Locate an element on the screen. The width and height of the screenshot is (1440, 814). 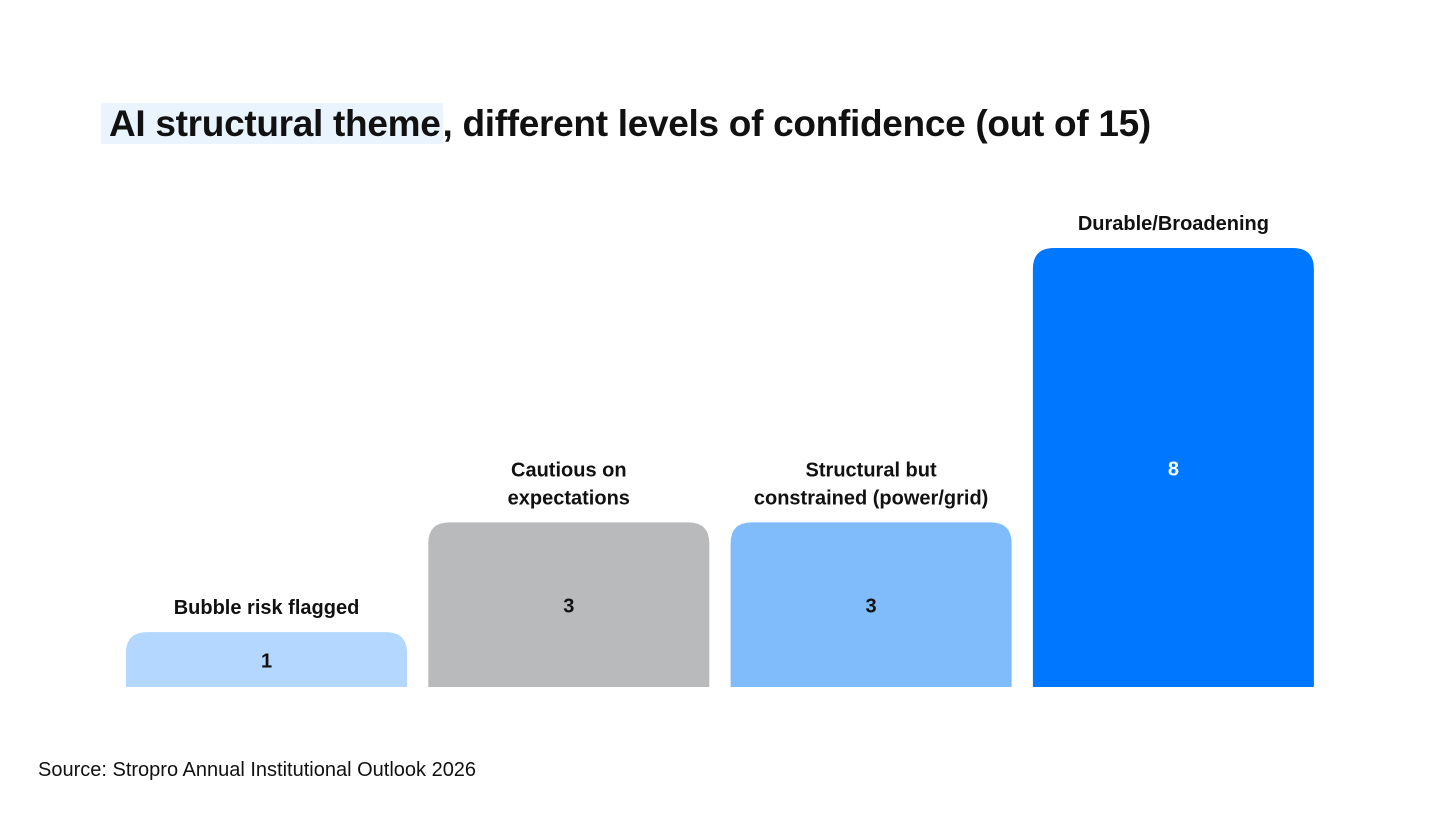
category-label-line: Bubble risk flagged is located at coordinates (267, 608).